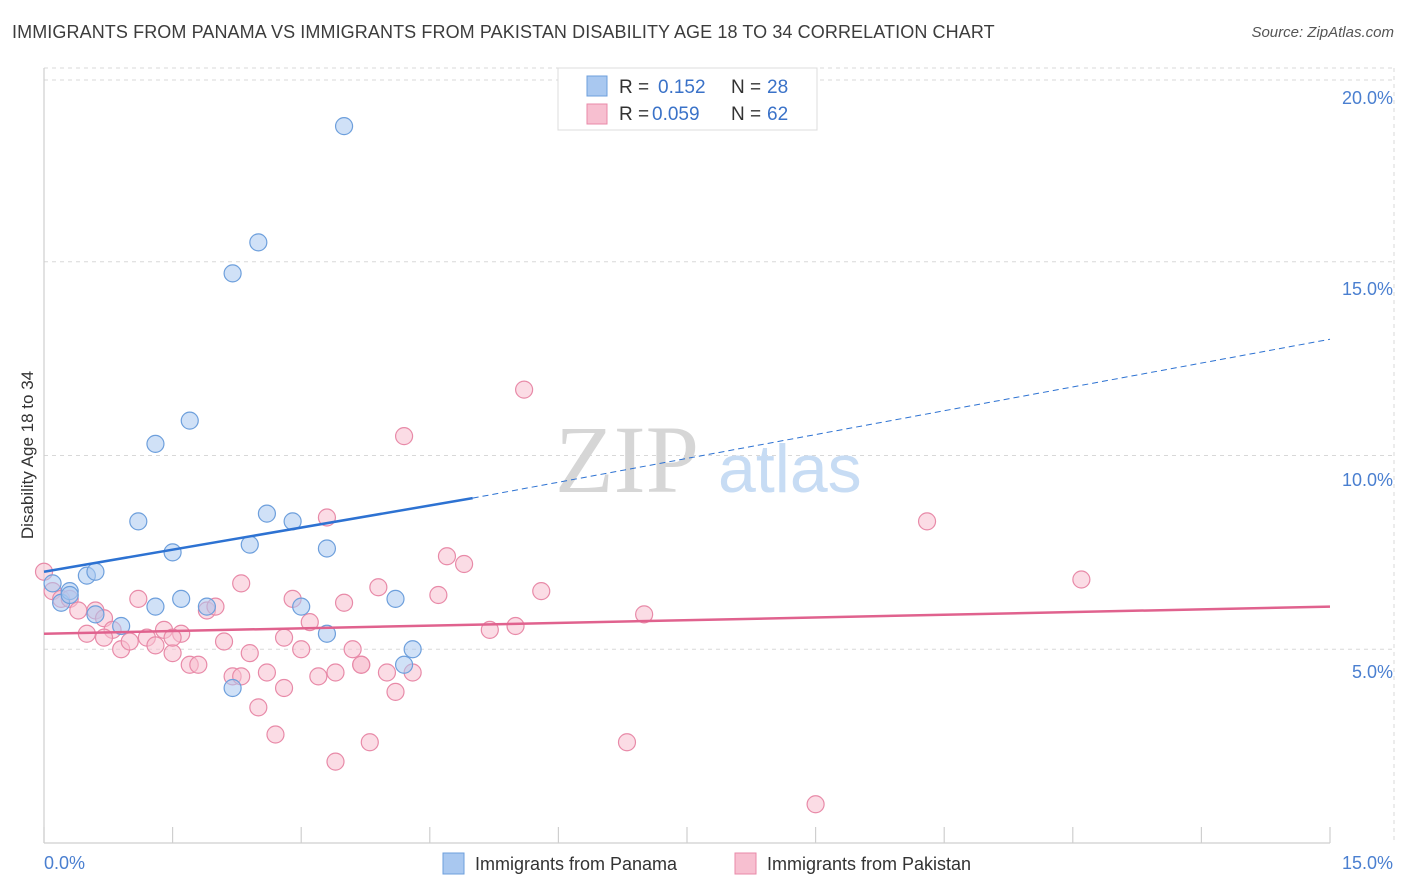 The image size is (1406, 892). Describe the element at coordinates (576, 864) in the screenshot. I see `bottom-legend-label-panama: Immigrants from Panama` at that location.